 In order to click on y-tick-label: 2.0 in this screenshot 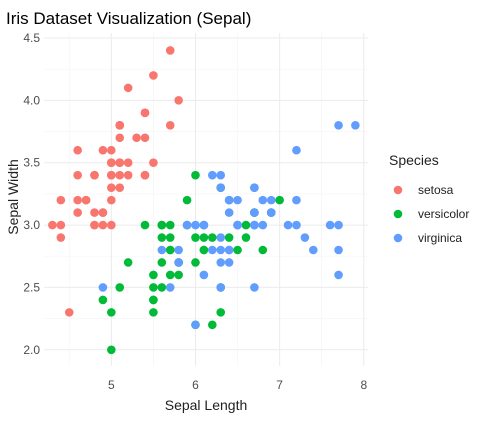, I will do `click(31, 350)`.